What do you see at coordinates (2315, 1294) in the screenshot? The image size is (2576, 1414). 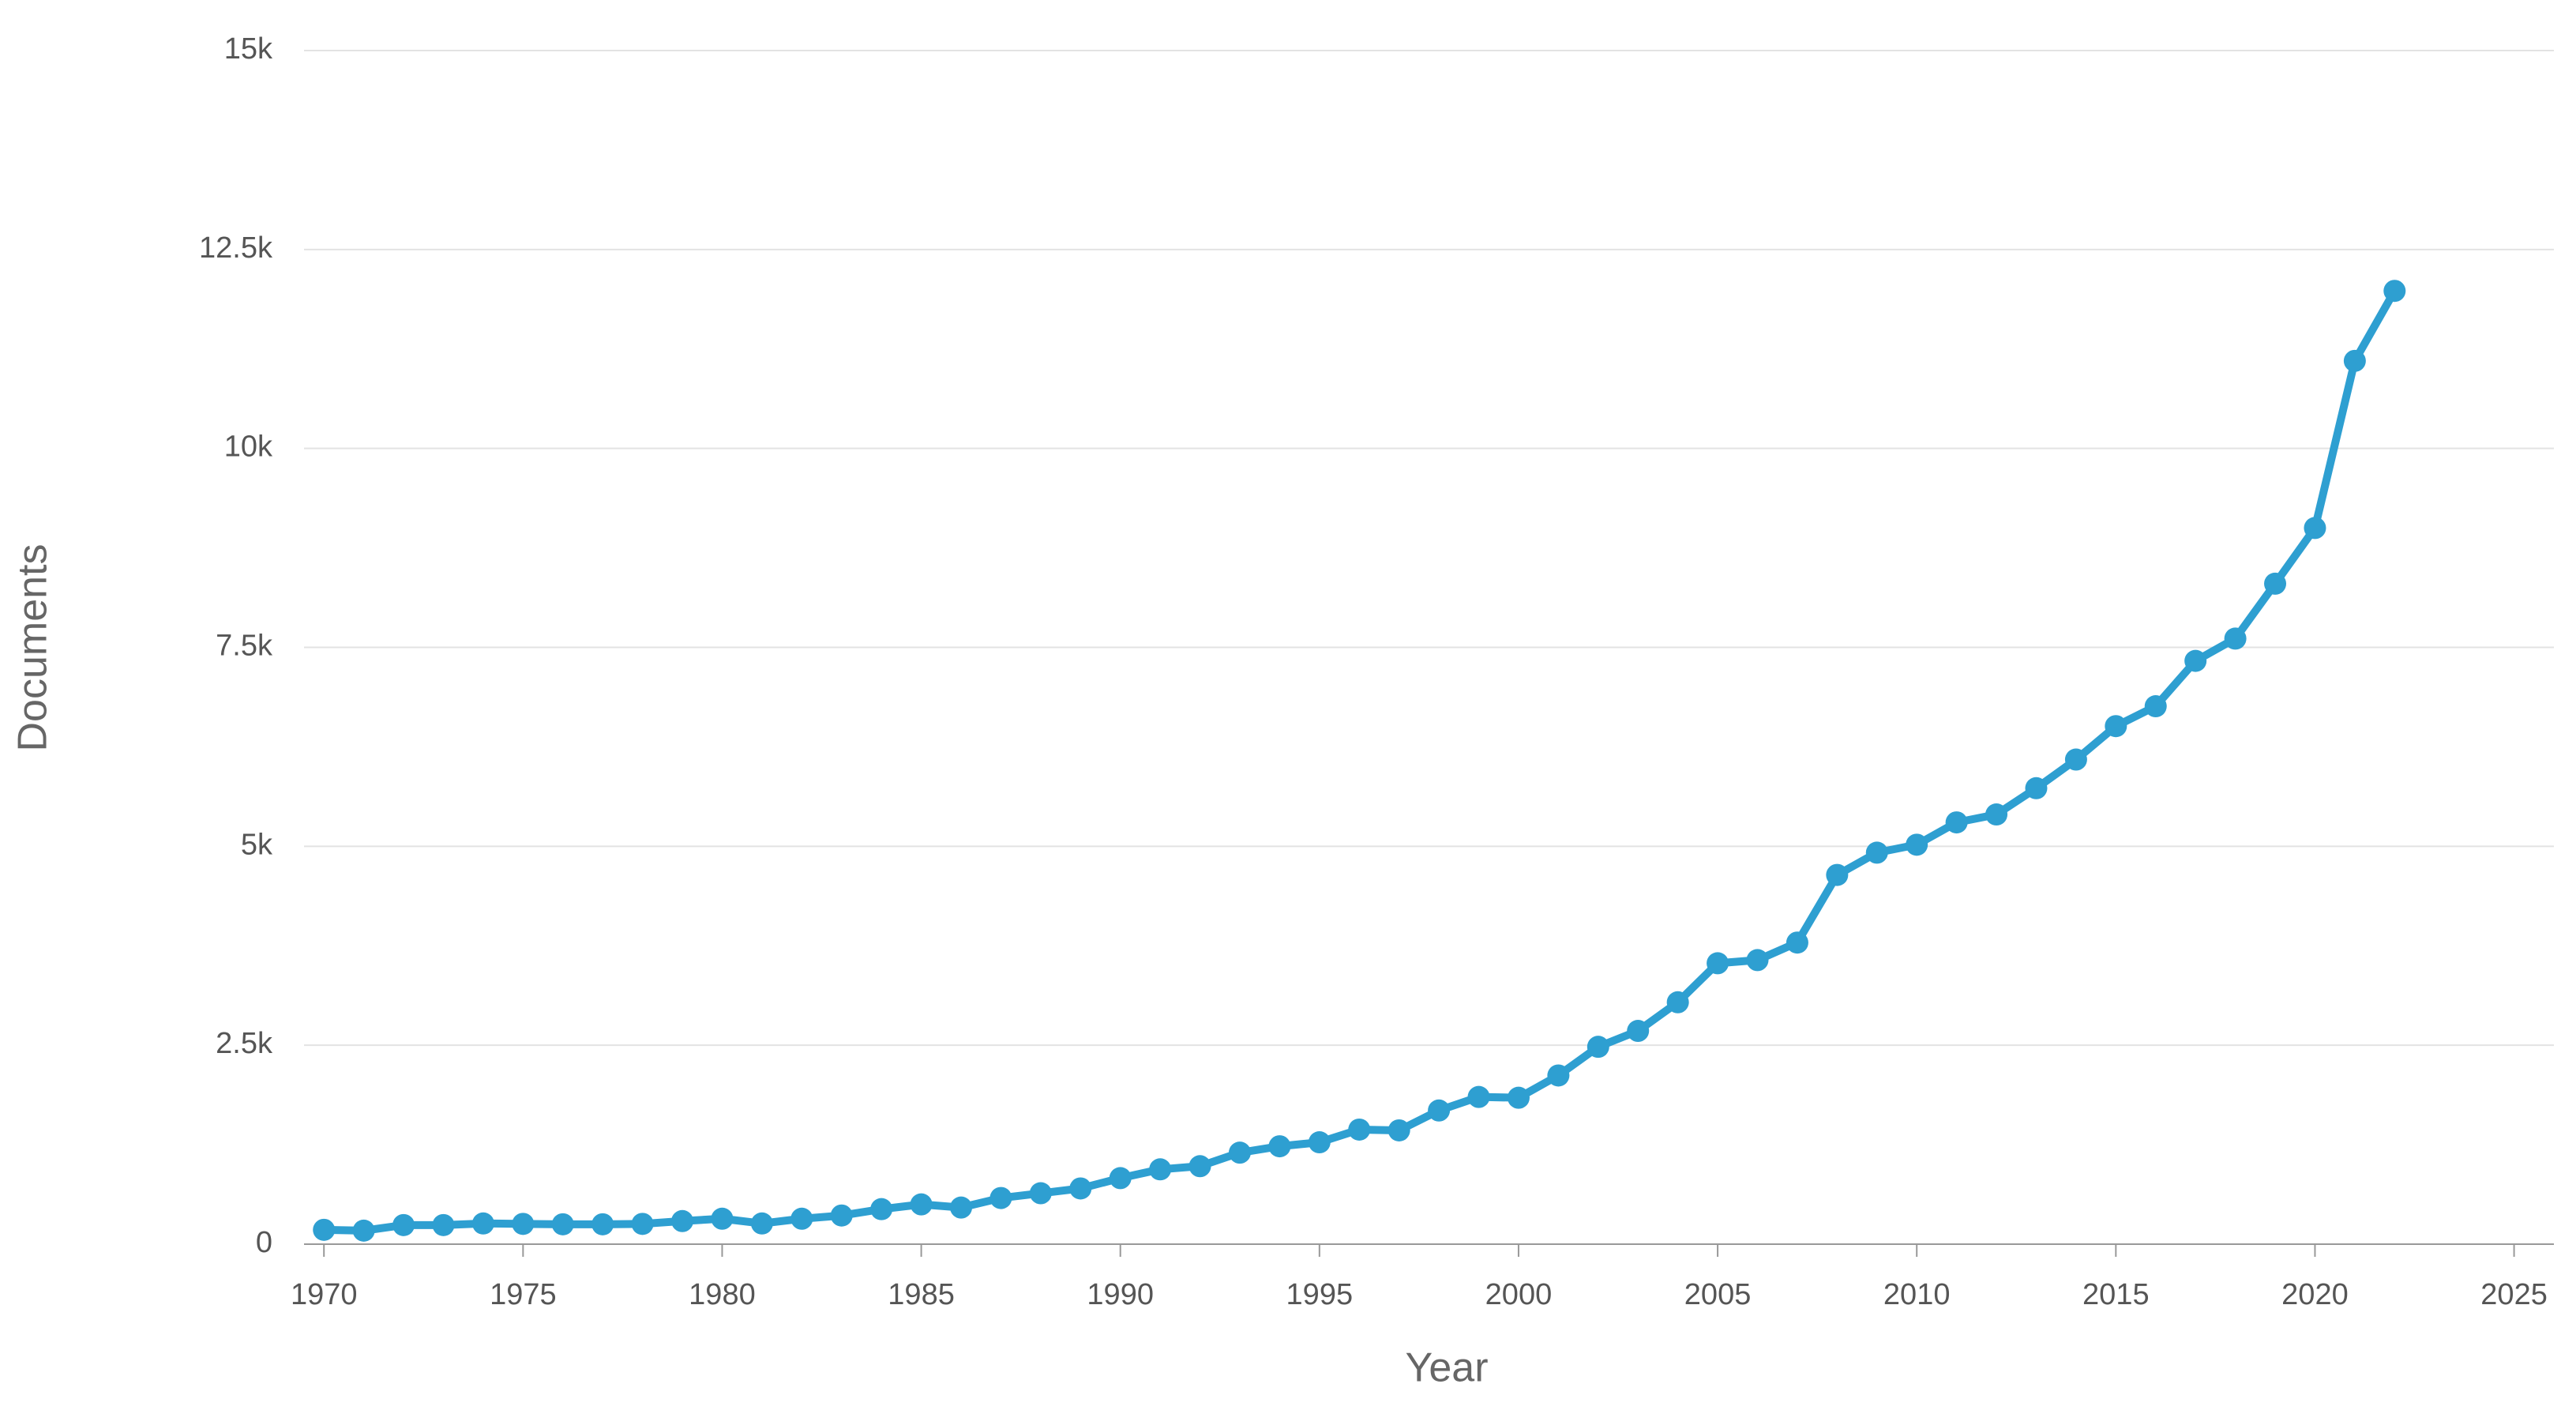 I see `x-tick-label: 2020` at bounding box center [2315, 1294].